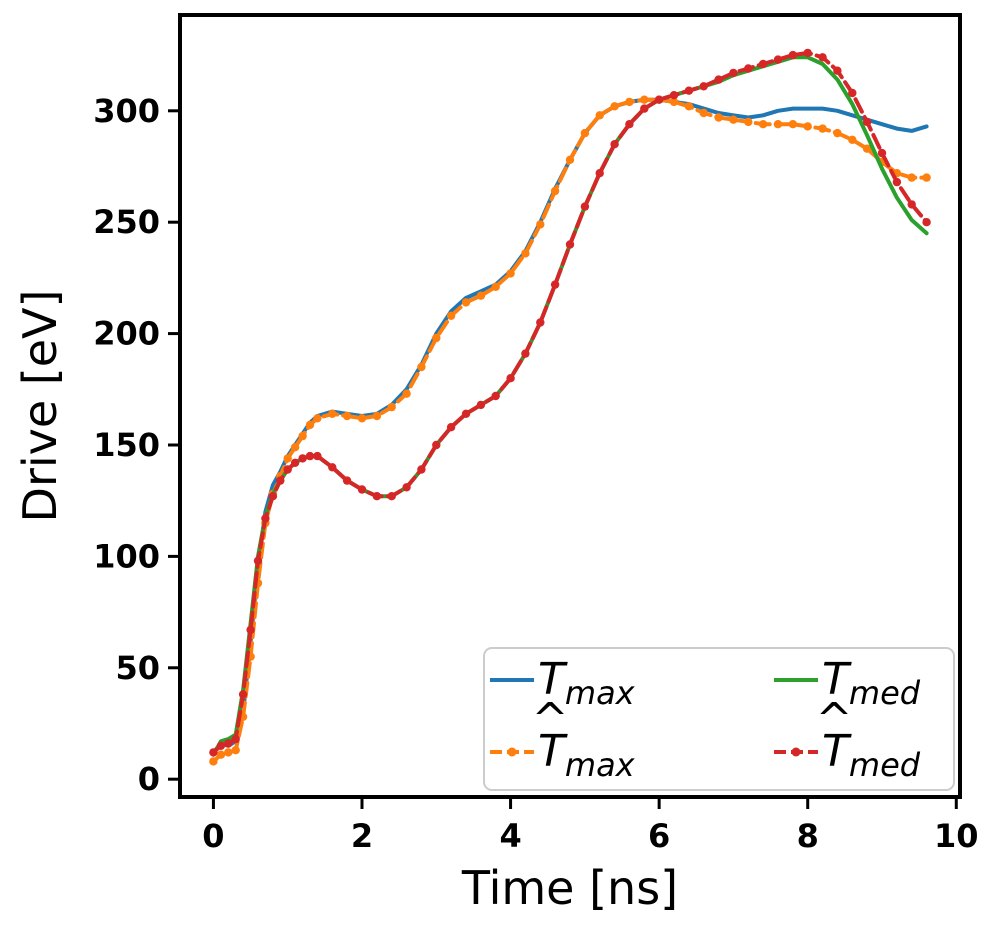  Describe the element at coordinates (362, 836) in the screenshot. I see `x-tick-label: 2` at that location.